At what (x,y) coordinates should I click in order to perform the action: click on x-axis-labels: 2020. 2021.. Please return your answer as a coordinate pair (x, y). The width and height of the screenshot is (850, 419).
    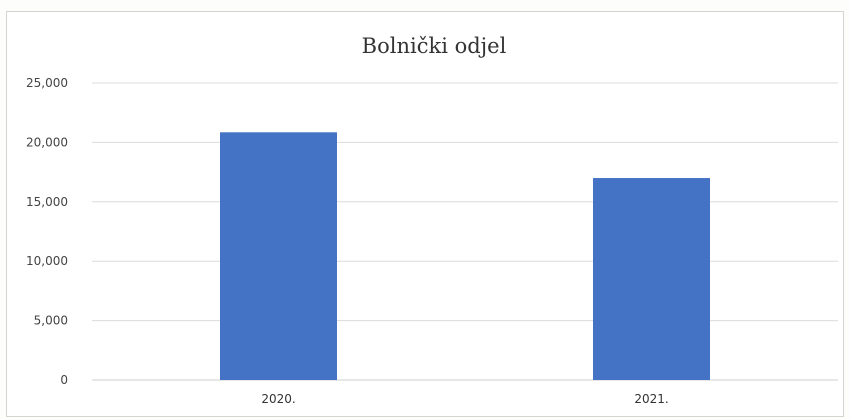
    Looking at the image, I should click on (464, 399).